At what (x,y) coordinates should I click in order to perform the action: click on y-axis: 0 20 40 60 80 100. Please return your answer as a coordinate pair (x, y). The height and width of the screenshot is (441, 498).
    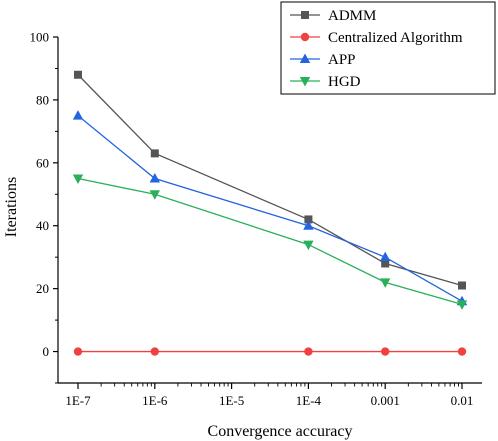
    Looking at the image, I should click on (44, 207).